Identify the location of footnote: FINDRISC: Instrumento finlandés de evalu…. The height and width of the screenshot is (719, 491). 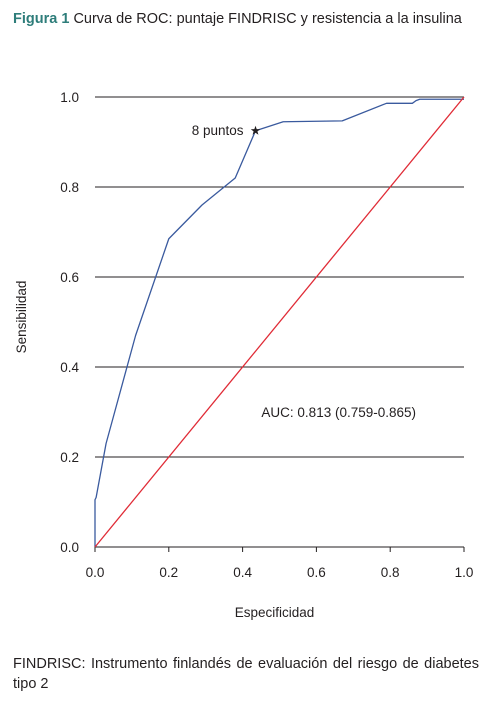
(246, 674).